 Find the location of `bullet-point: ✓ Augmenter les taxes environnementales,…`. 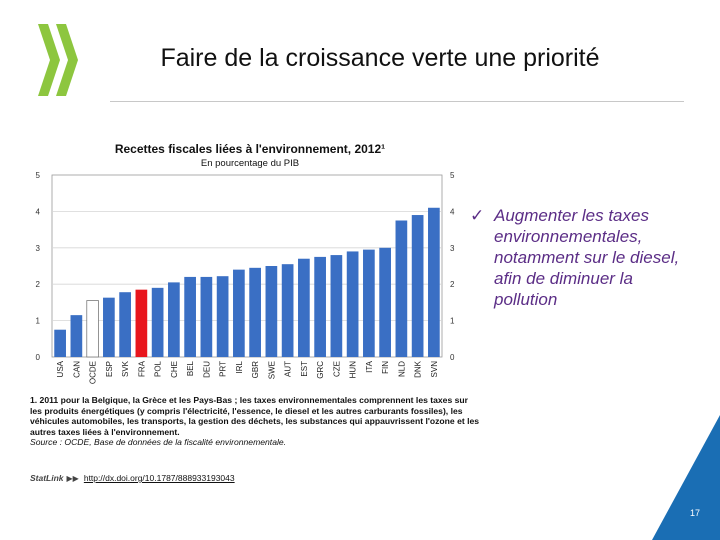

bullet-point: ✓ Augmenter les taxes environnementales,… is located at coordinates (585, 257).